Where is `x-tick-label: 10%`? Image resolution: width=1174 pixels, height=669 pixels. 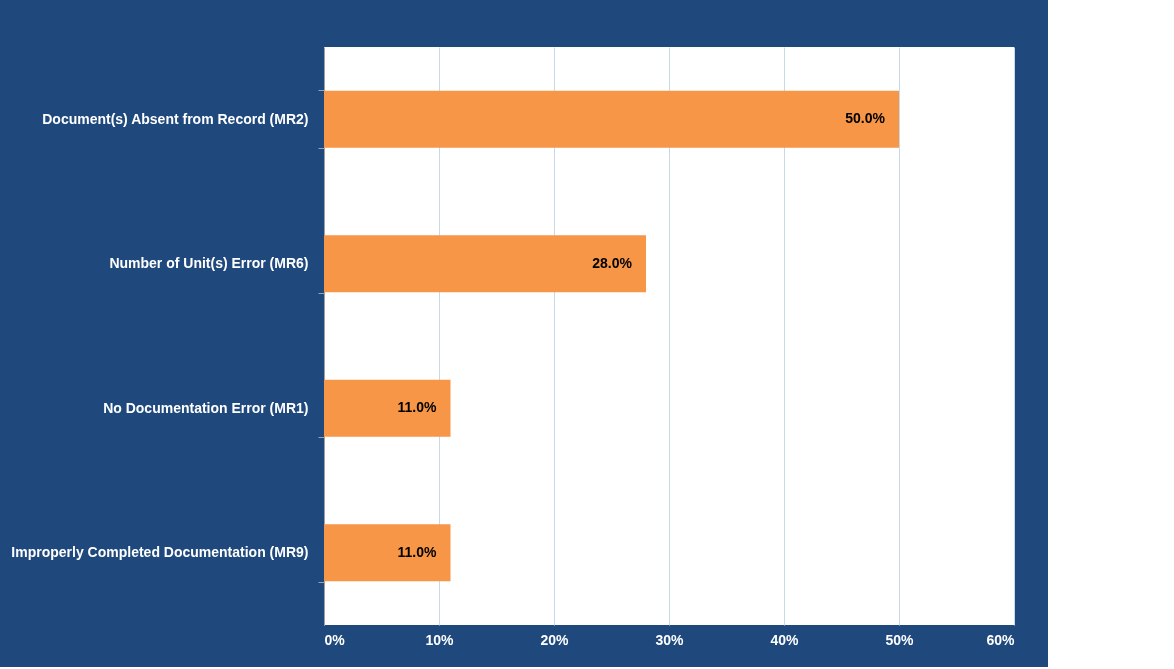 x-tick-label: 10% is located at coordinates (440, 639).